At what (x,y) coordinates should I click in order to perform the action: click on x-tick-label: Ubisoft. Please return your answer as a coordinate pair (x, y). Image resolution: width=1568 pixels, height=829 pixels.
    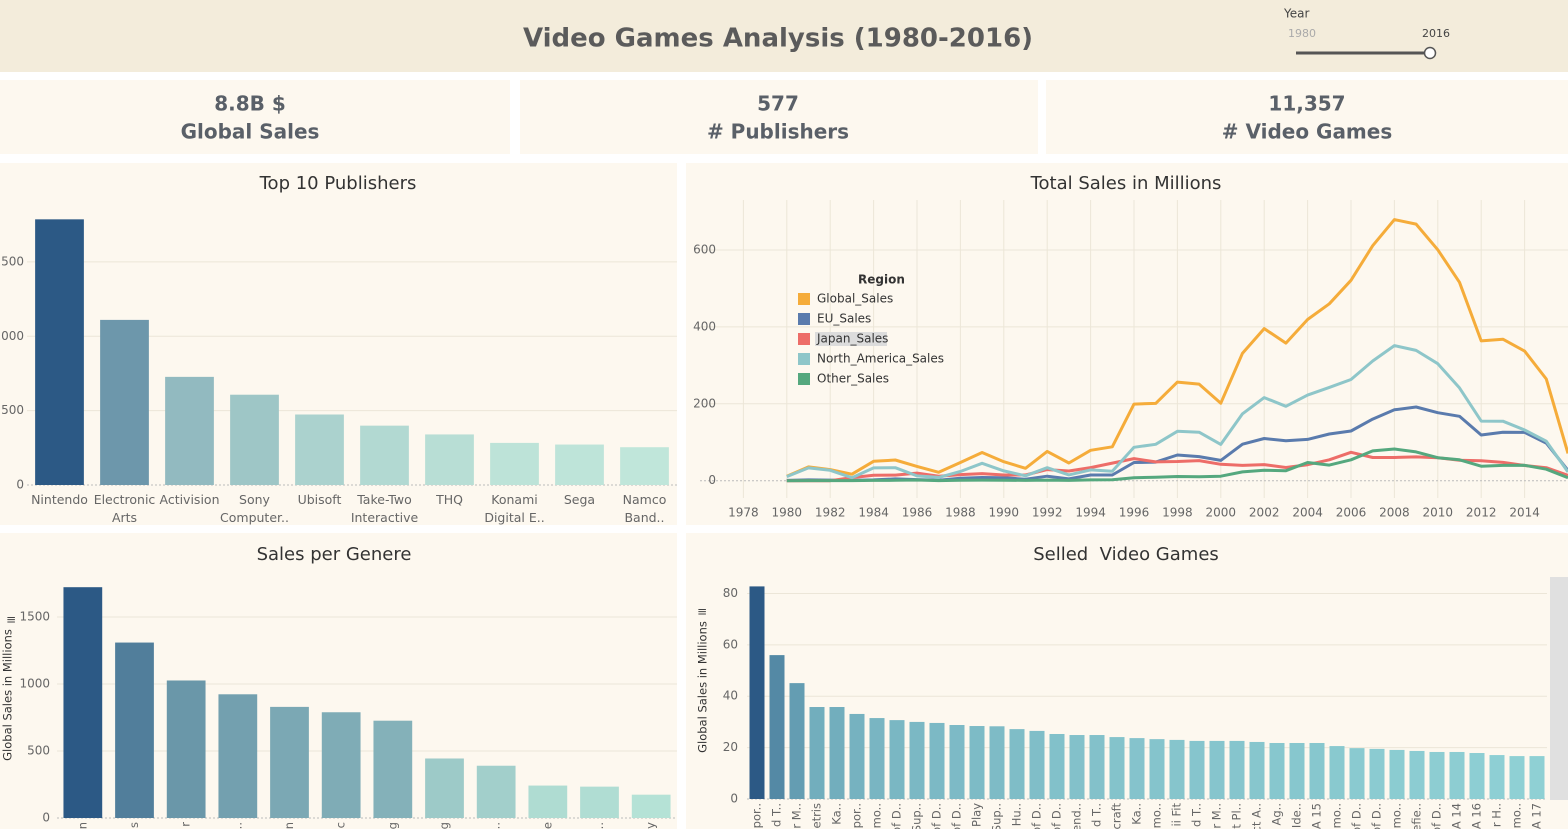
    Looking at the image, I should click on (320, 499).